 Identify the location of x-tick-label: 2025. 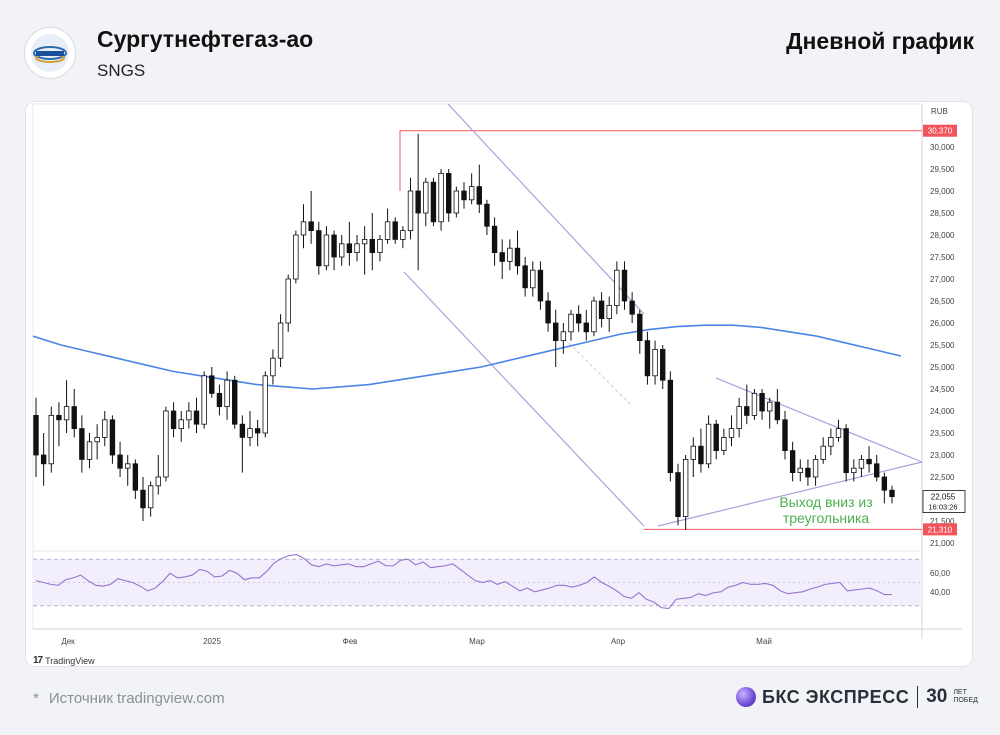
(212, 641).